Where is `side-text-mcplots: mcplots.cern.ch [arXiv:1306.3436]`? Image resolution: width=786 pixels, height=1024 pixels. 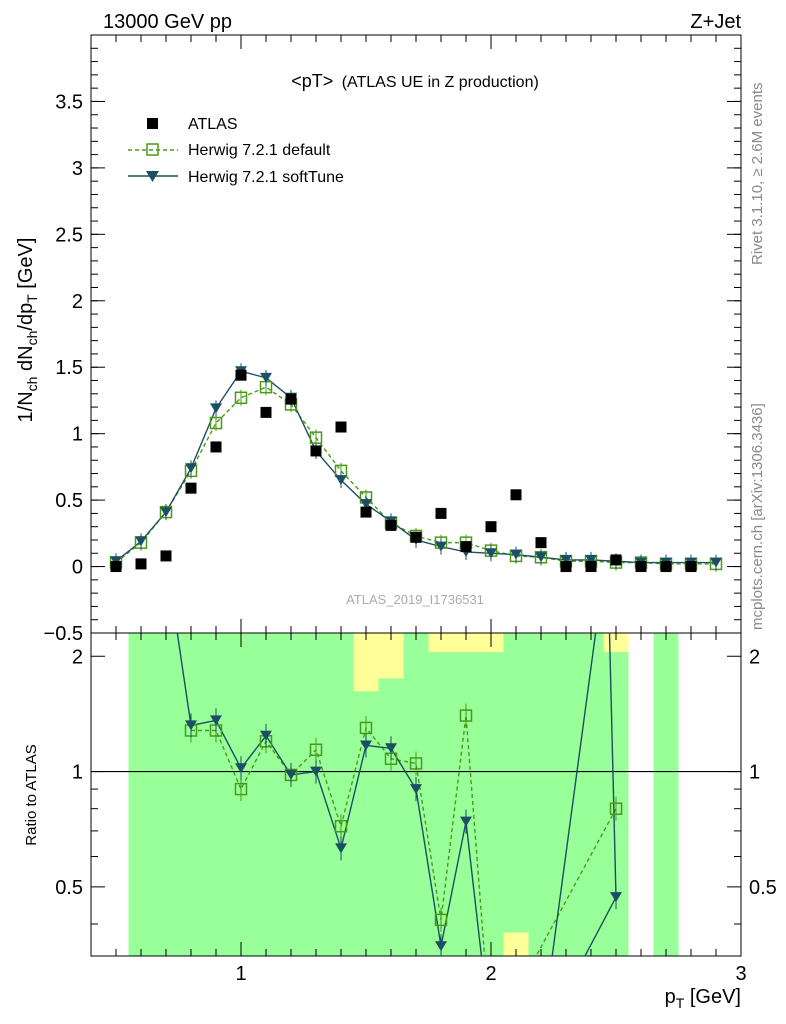 side-text-mcplots: mcplots.cern.ch [arXiv:1306.3436] is located at coordinates (757, 516).